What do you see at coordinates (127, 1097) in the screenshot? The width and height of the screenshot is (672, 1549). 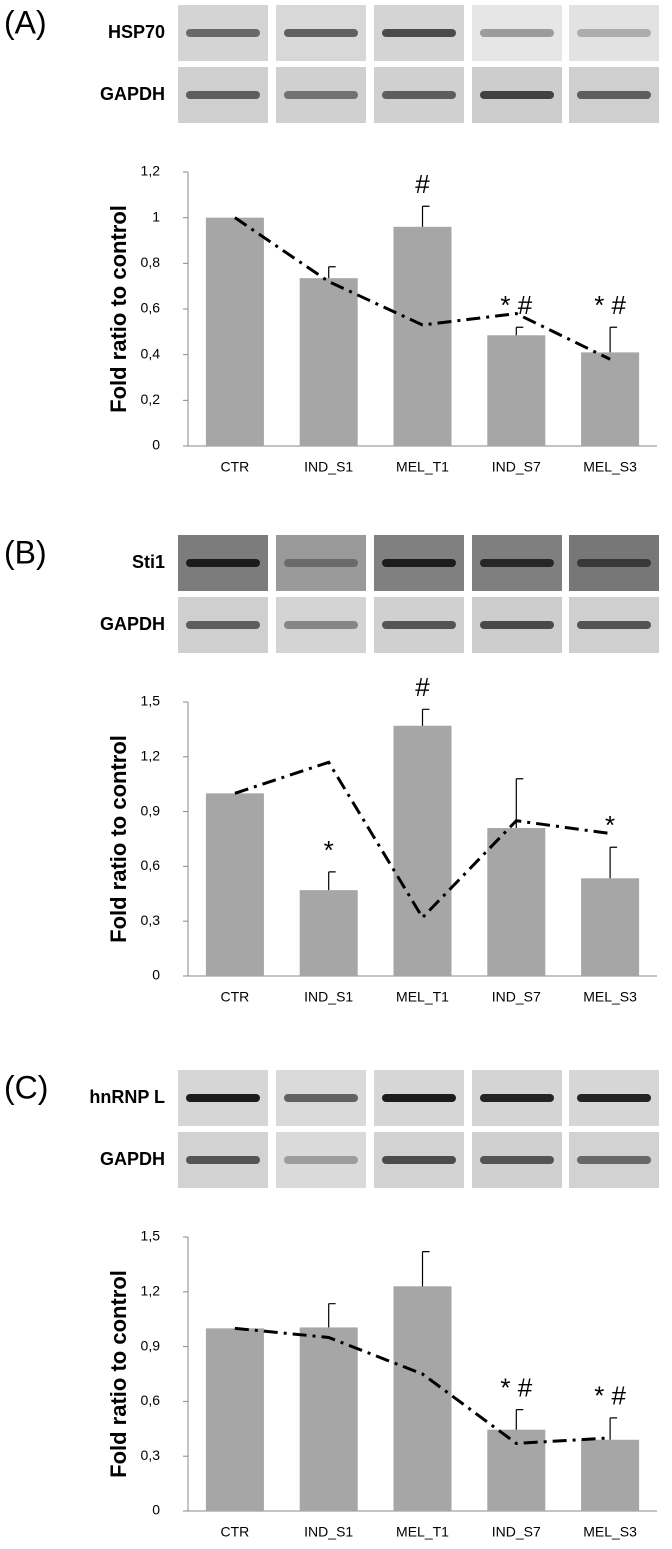 I see `blot-label: hnRNP L` at bounding box center [127, 1097].